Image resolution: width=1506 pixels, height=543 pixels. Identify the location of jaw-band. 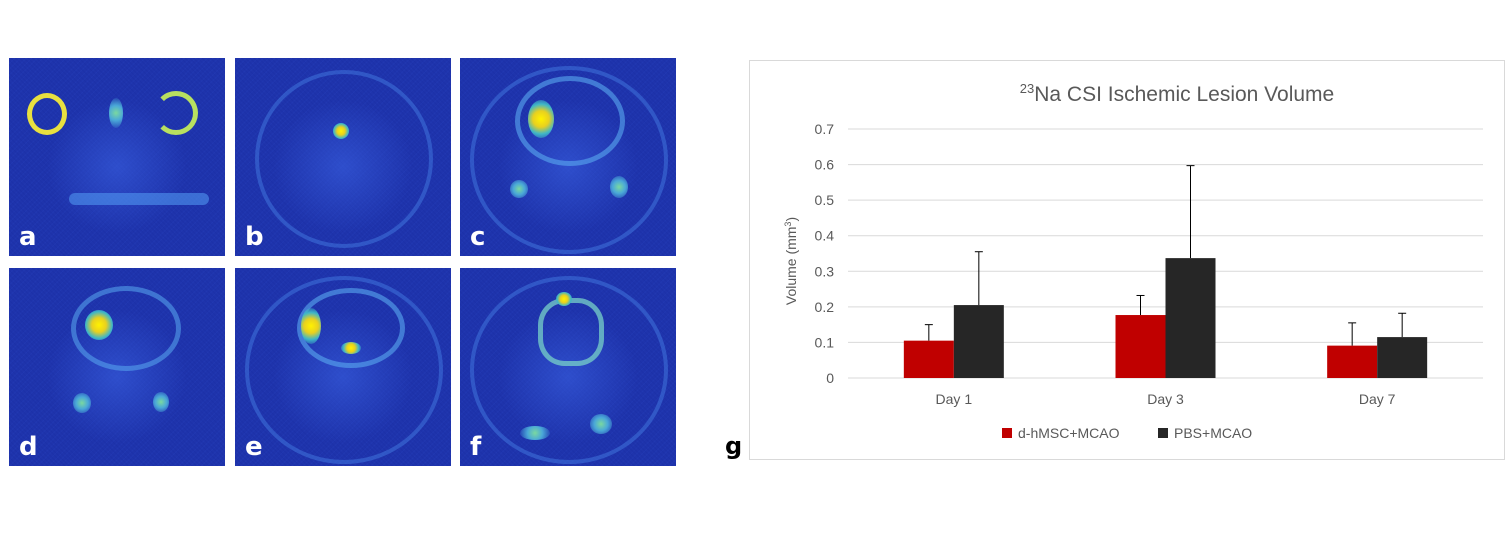
(139, 199).